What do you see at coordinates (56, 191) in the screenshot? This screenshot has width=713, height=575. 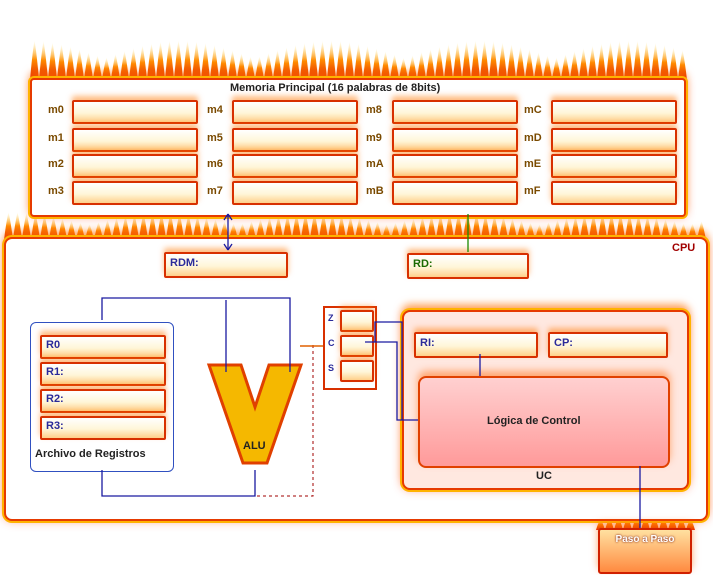 I see `memory-address-label: m3` at bounding box center [56, 191].